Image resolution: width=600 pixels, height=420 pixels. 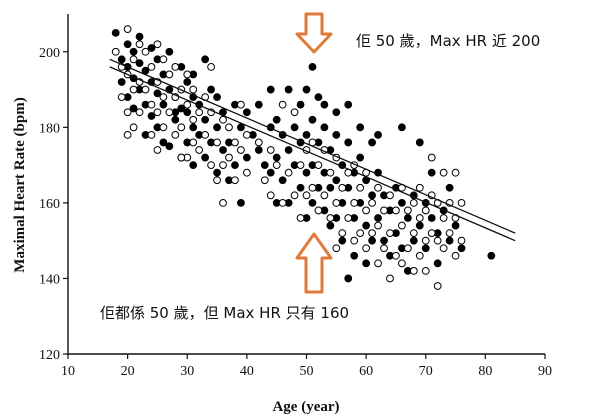 What do you see at coordinates (448, 41) in the screenshot?
I see `annotation-top: 佢 50 歲，Max HR 近 200` at bounding box center [448, 41].